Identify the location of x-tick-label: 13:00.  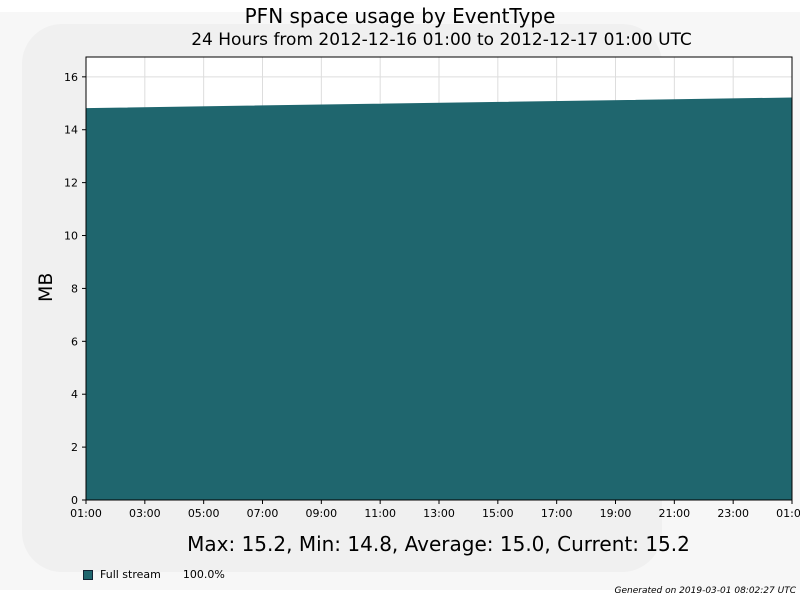
(439, 513).